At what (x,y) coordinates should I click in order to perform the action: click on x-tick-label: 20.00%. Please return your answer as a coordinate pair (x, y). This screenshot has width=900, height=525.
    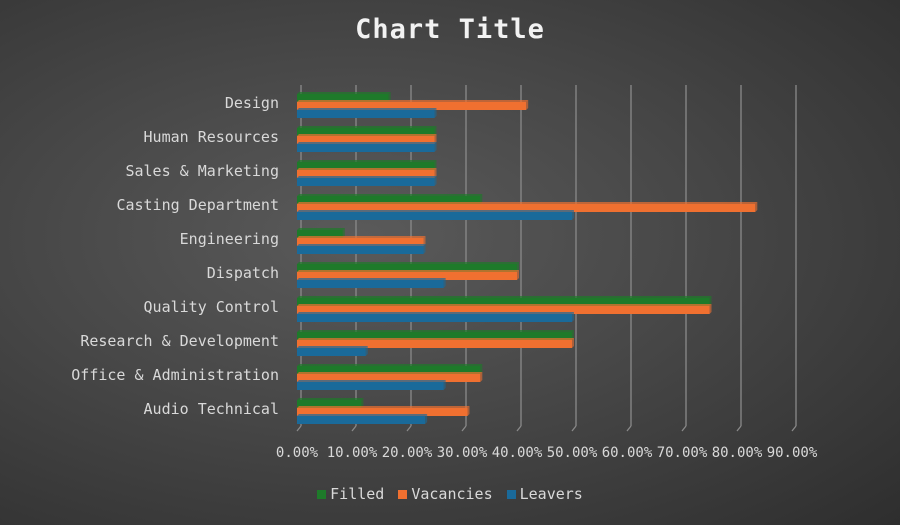
    Looking at the image, I should click on (407, 453).